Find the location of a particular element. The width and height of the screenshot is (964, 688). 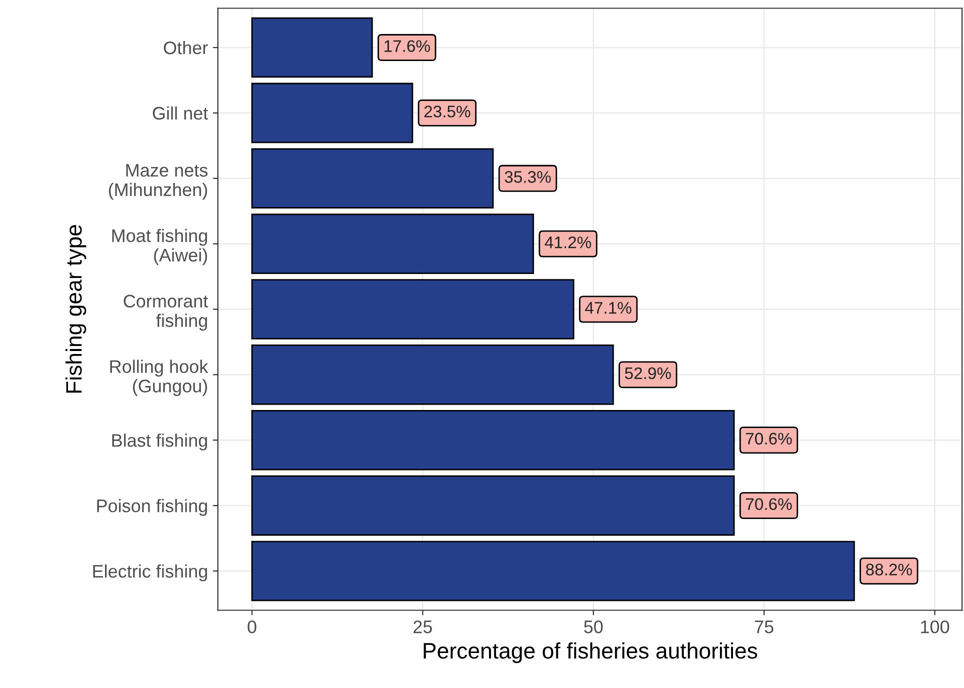

x-tick-label: 75 is located at coordinates (764, 627).